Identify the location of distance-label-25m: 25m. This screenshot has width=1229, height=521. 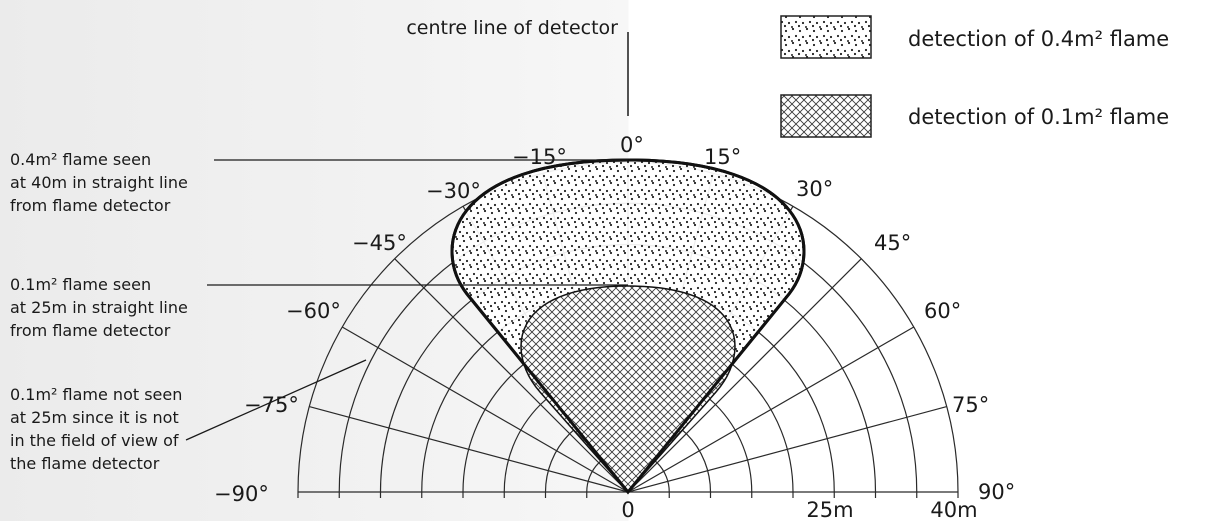
(829, 509).